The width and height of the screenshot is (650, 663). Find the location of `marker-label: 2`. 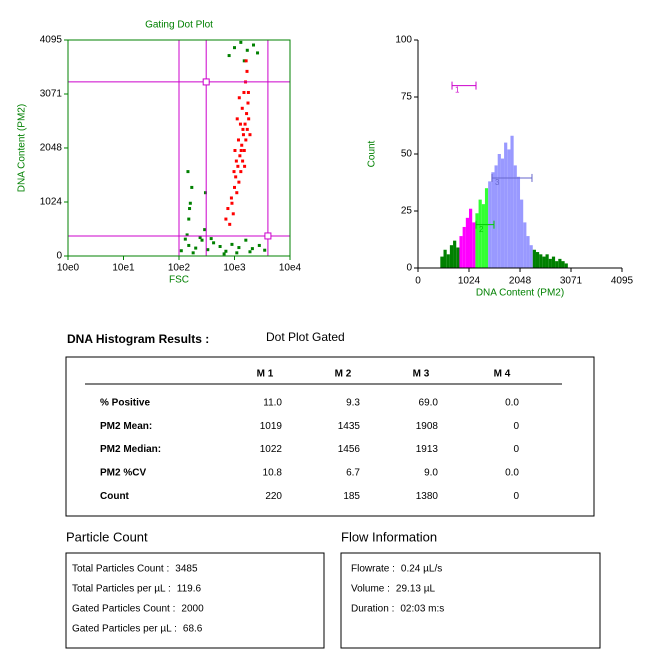

marker-label: 2 is located at coordinates (481, 229).